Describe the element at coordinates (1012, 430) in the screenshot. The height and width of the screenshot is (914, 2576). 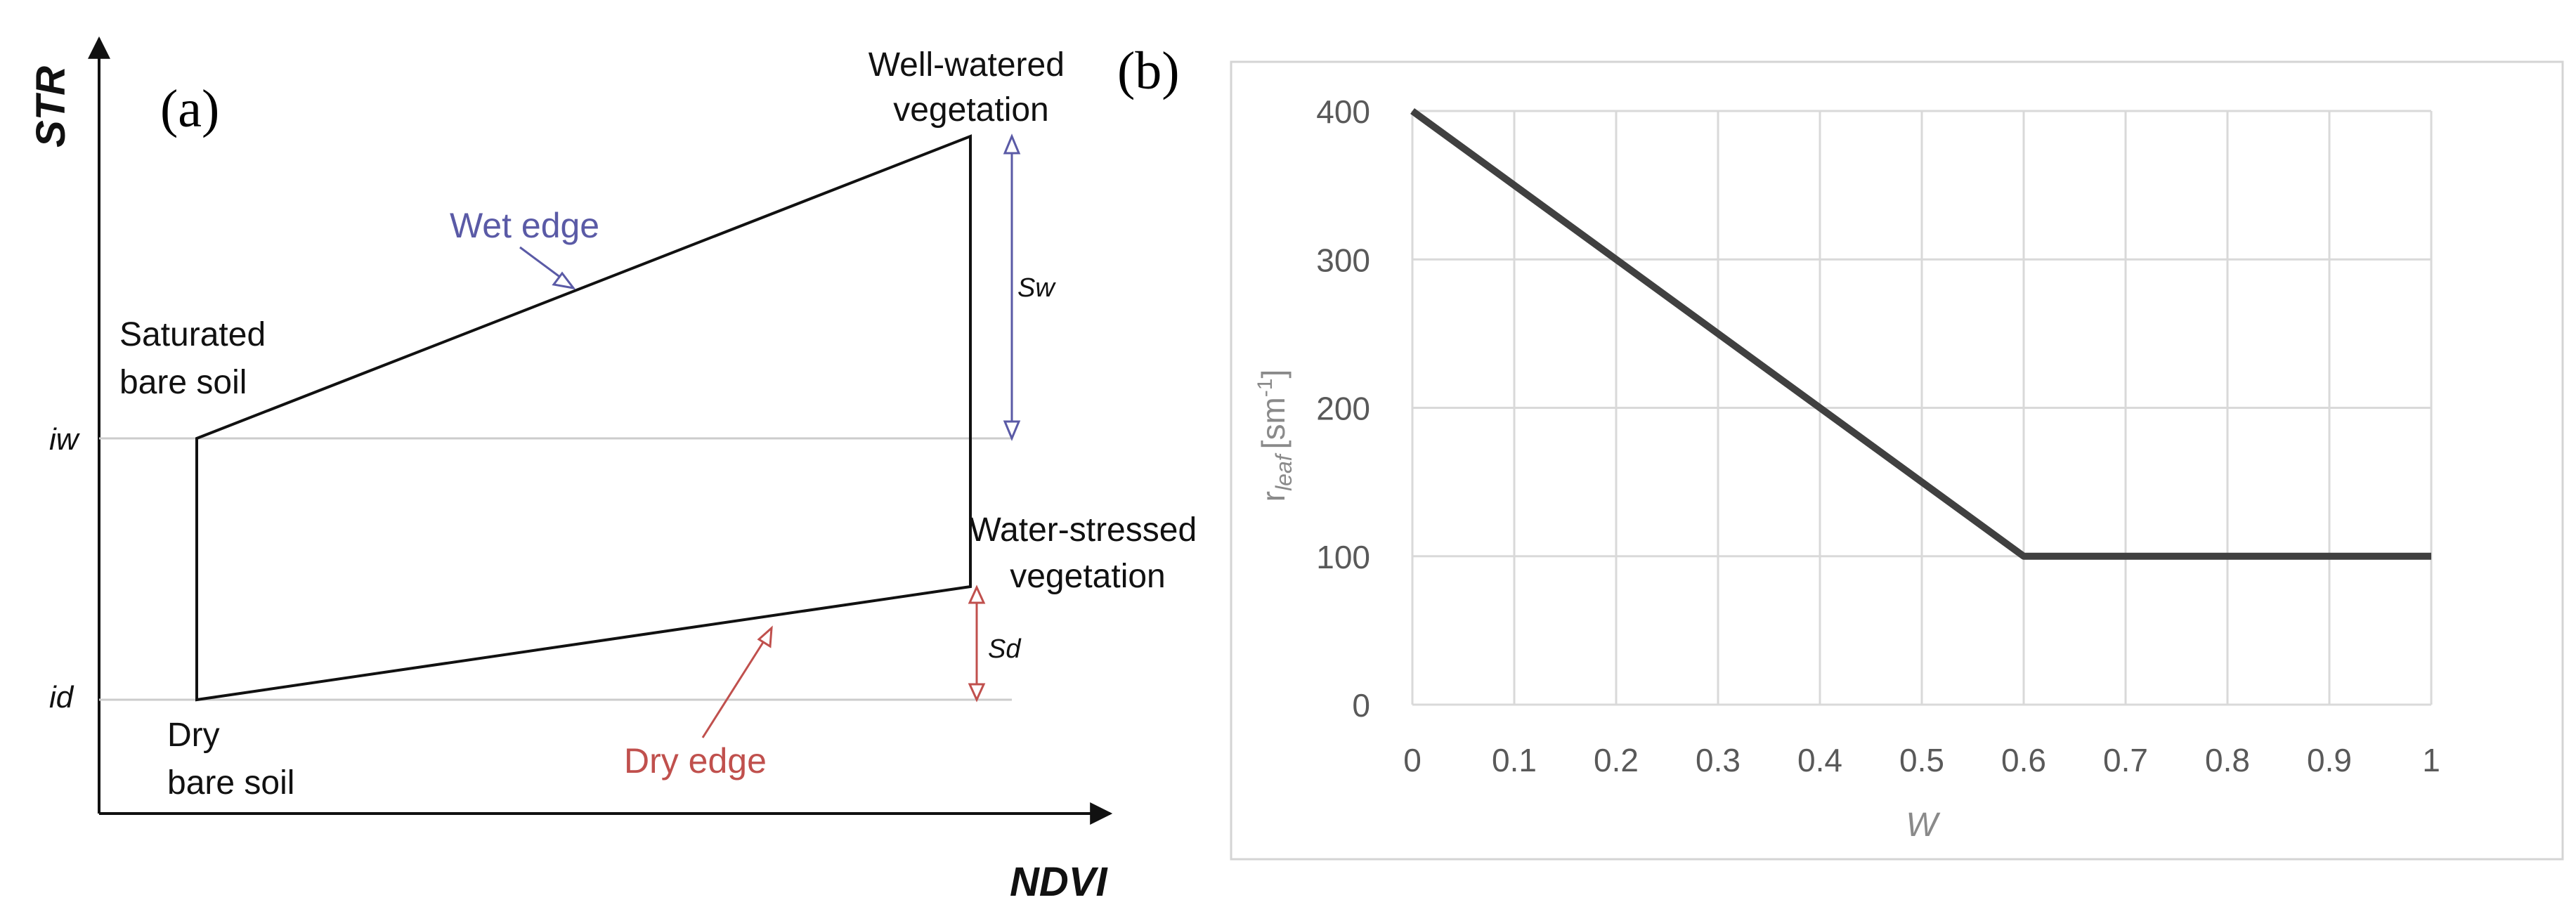
I see `sw-arrow-bottom` at that location.